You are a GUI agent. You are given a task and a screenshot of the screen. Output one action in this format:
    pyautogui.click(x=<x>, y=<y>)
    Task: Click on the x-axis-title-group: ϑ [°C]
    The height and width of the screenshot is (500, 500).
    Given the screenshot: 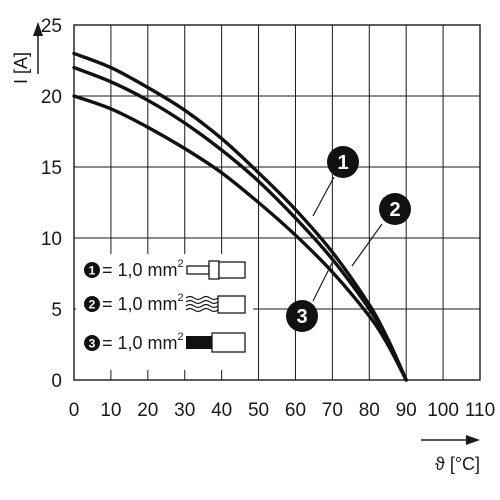 What is the action you would take?
    pyautogui.click(x=450, y=454)
    